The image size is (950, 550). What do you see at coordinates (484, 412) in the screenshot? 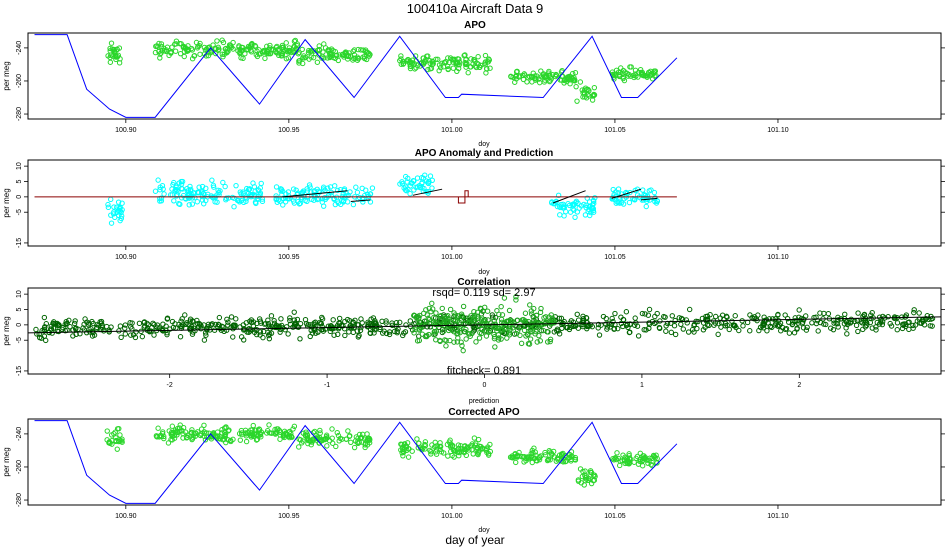
I see `panel-corrected-title: Corrected APO` at bounding box center [484, 412].